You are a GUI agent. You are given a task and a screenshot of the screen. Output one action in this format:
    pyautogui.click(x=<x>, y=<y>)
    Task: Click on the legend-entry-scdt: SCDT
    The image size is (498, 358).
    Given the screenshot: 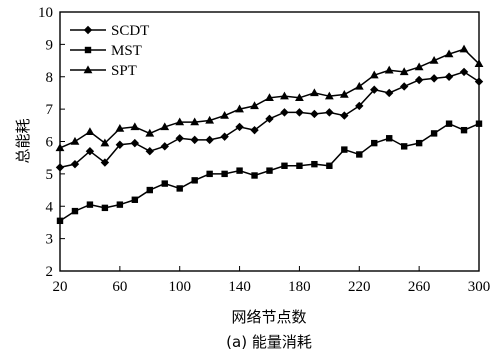 What is the action you would take?
    pyautogui.click(x=109, y=31)
    